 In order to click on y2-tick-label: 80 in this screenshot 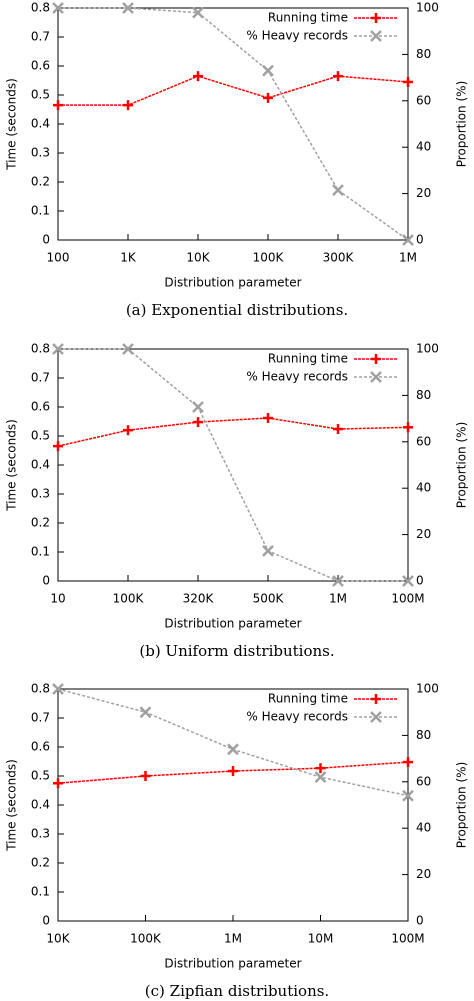, I will do `click(423, 54)`.